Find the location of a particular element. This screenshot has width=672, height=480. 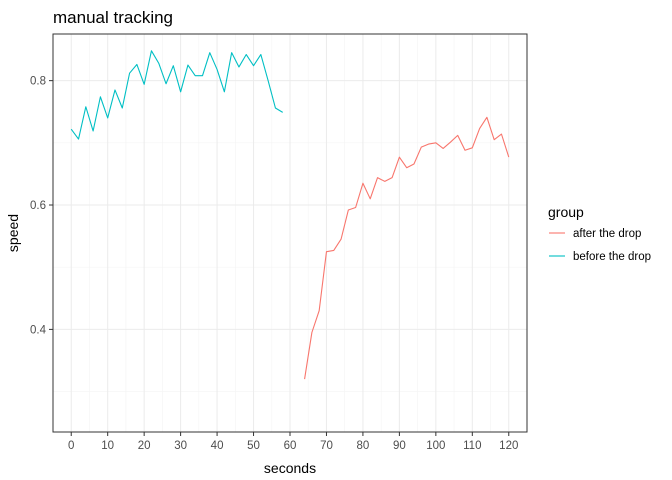

series-line-before-the-drop is located at coordinates (176, 95).